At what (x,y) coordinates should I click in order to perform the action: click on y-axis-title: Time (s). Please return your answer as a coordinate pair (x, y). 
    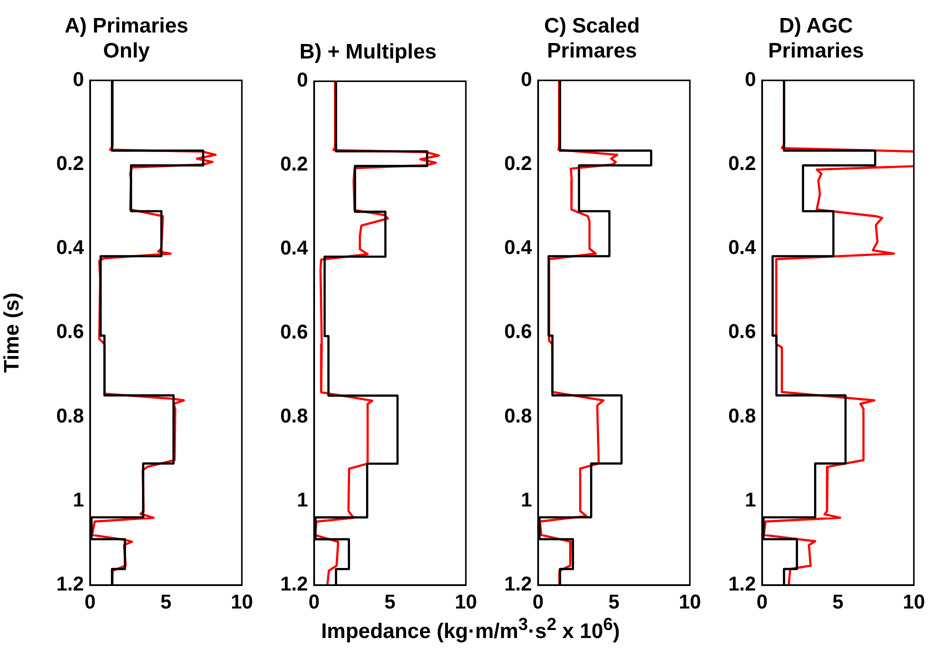
    Looking at the image, I should click on (12, 332).